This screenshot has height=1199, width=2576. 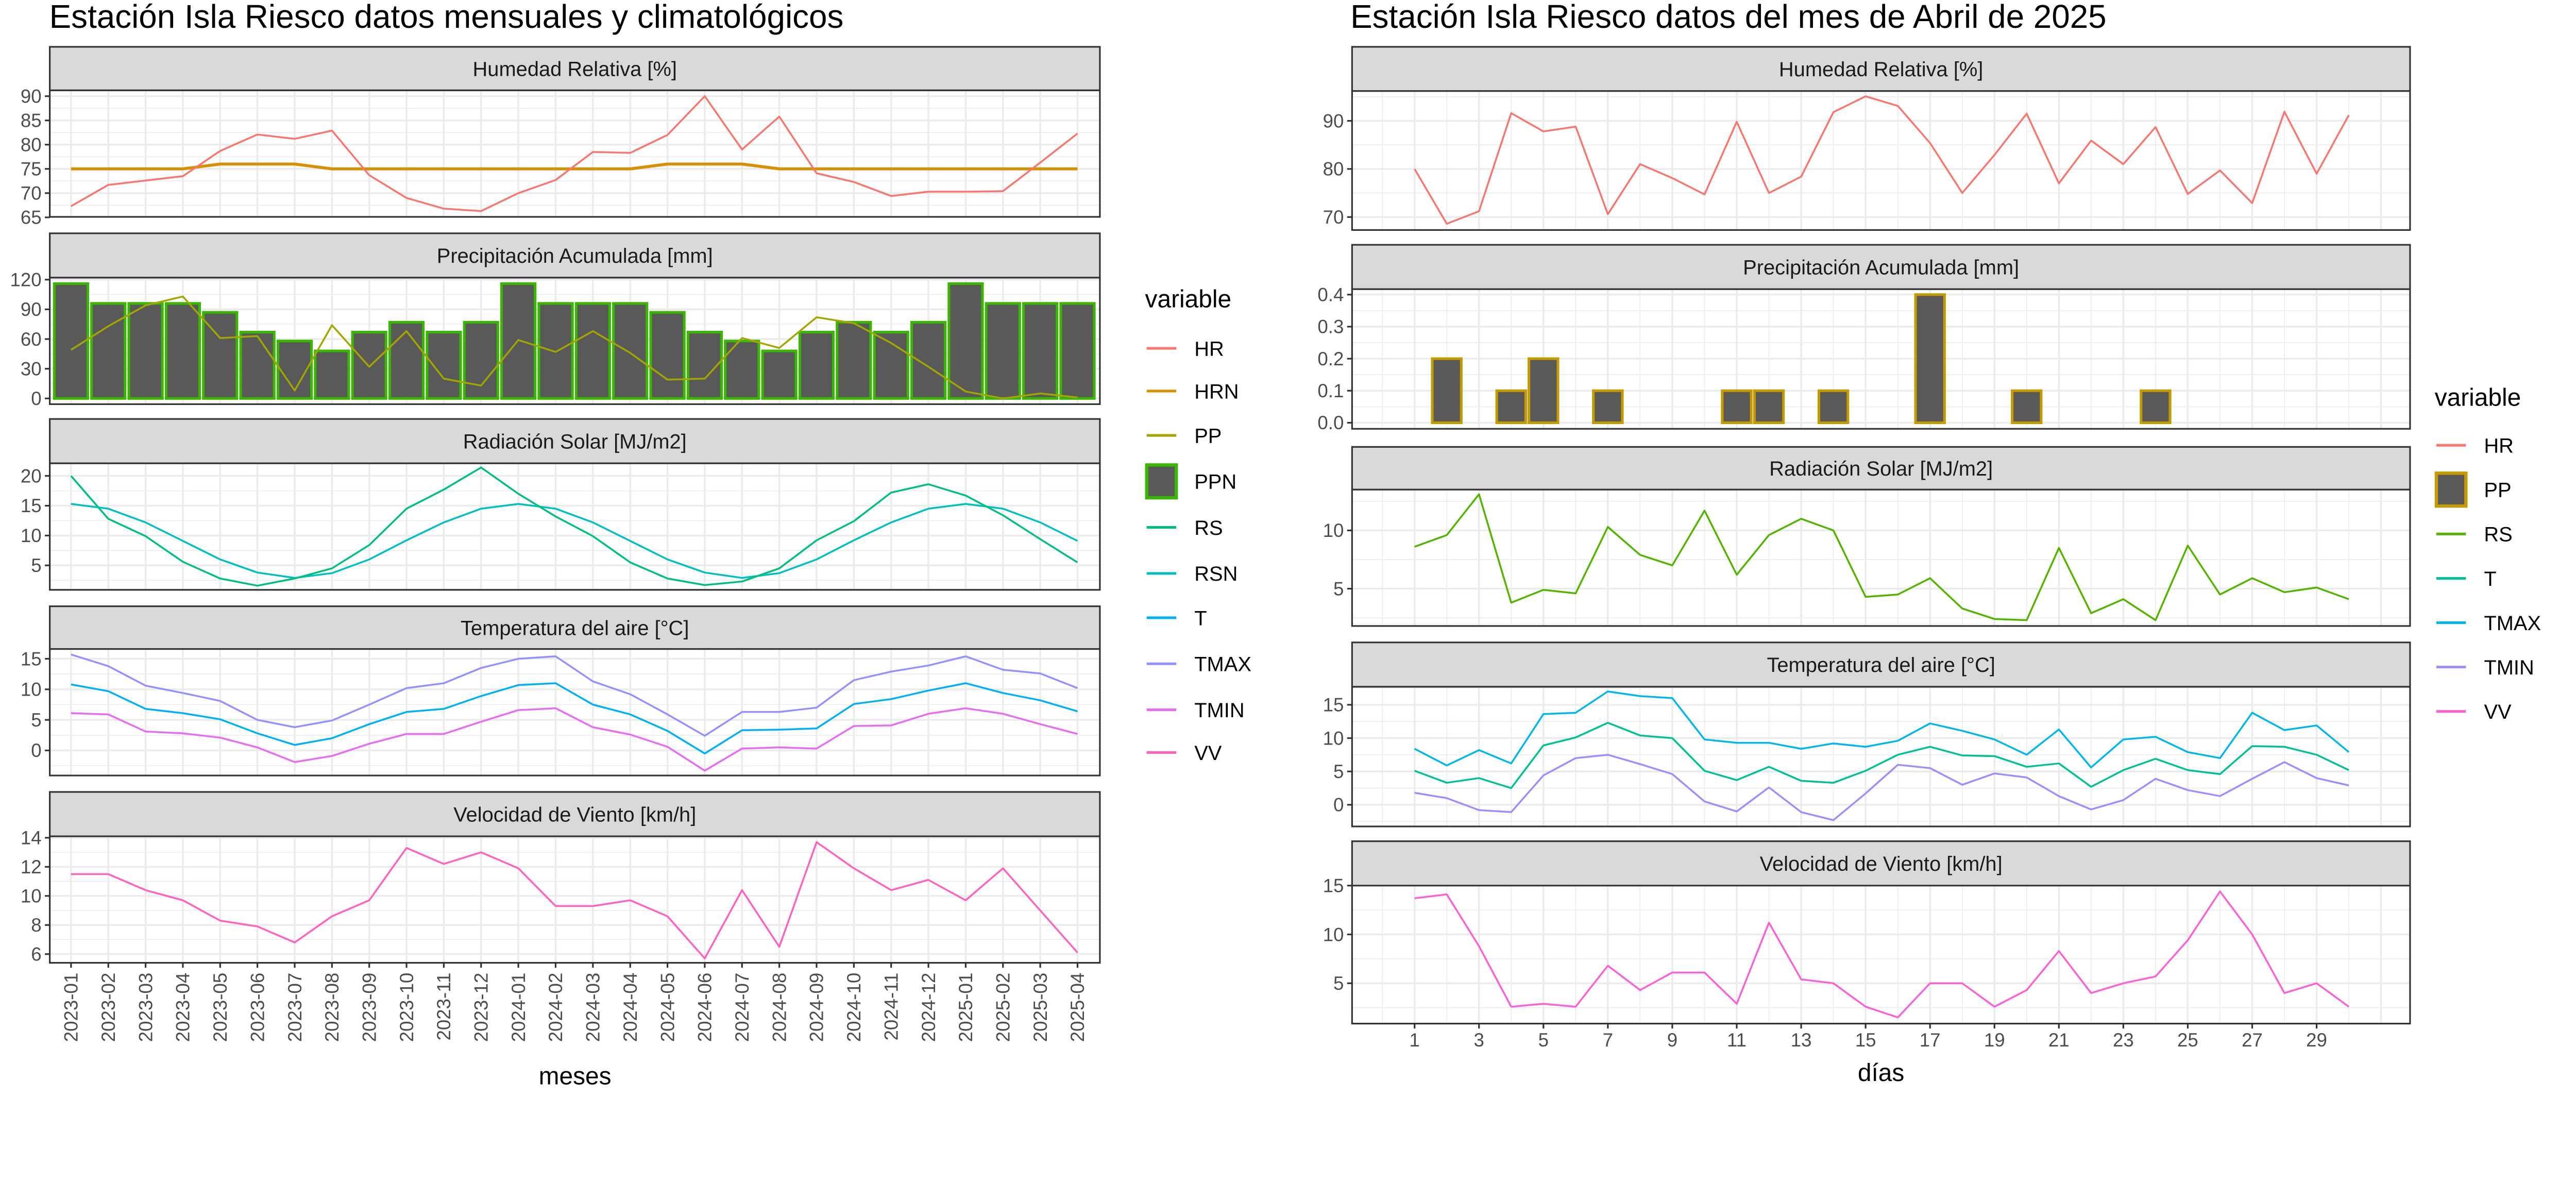 I want to click on line-vv, so click(x=1882, y=954).